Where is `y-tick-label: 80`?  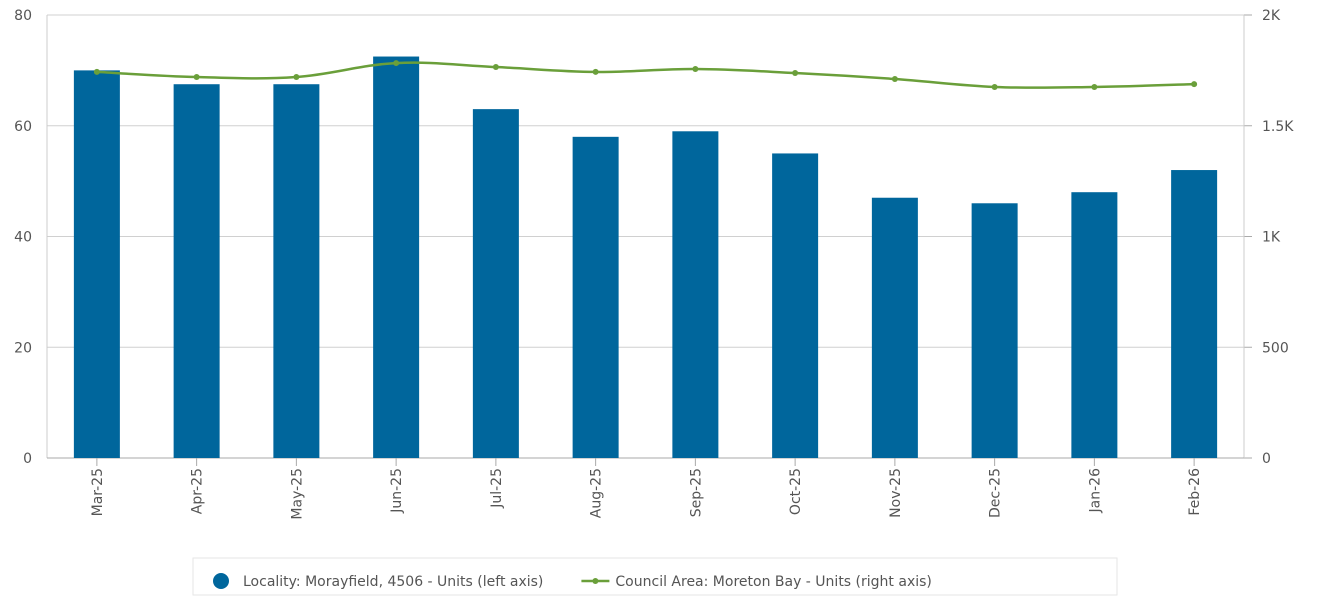
y-tick-label: 80 is located at coordinates (23, 16).